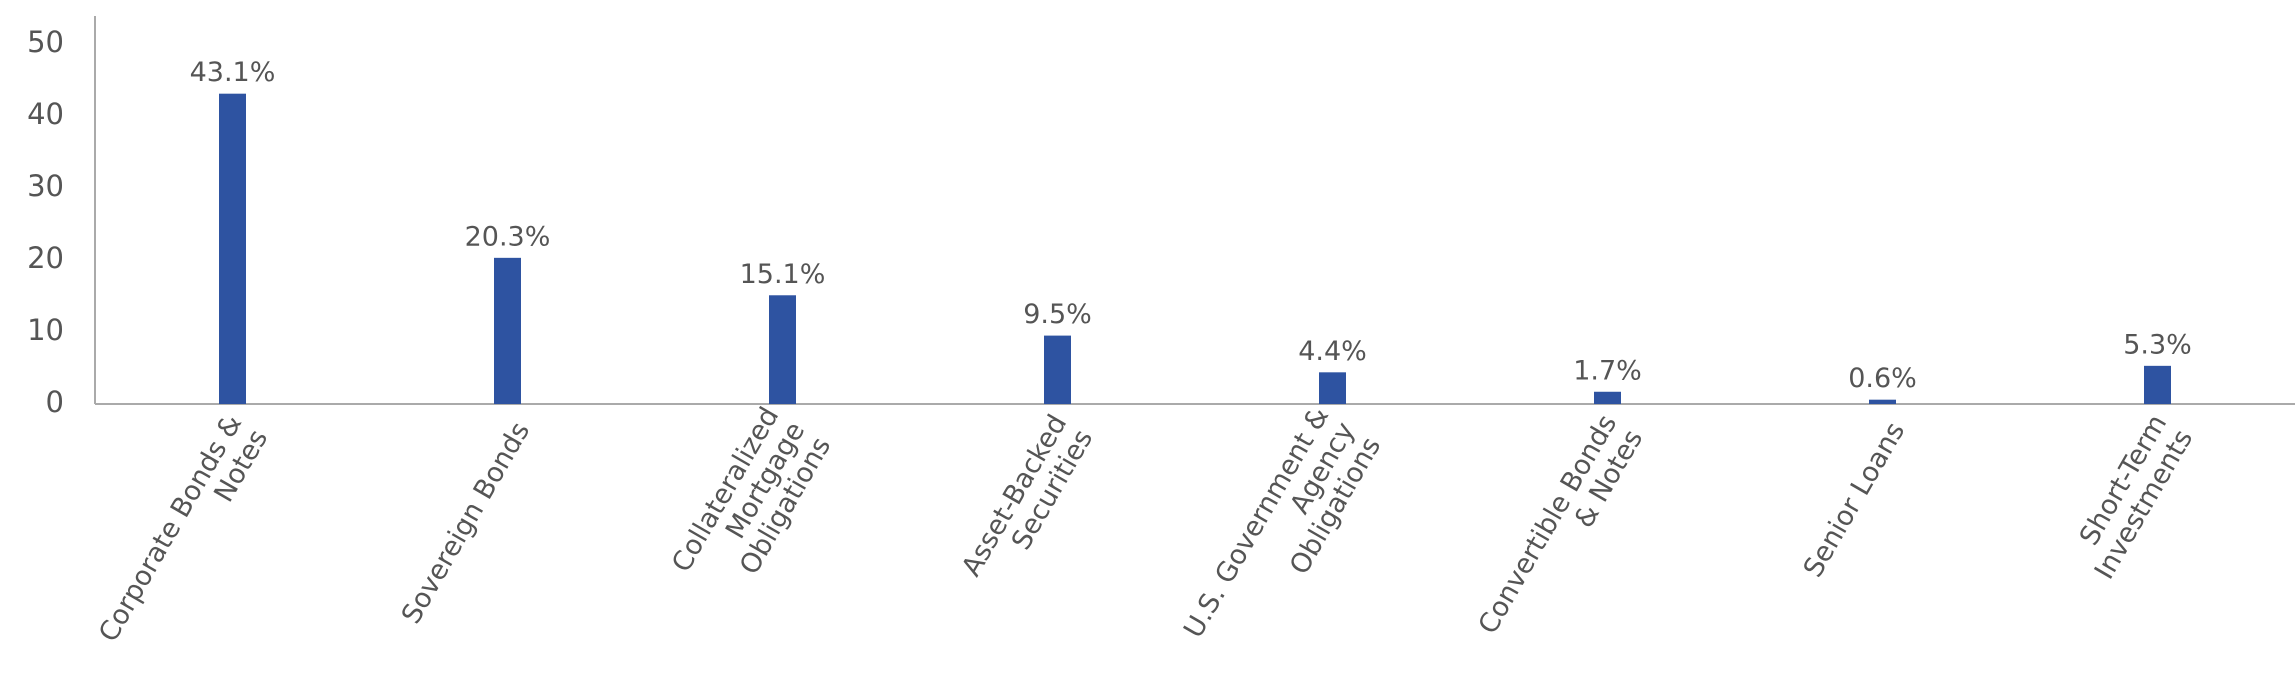  I want to click on x-tick-label-text: U.S. Government &AgencyObligations, so click(1282, 537).